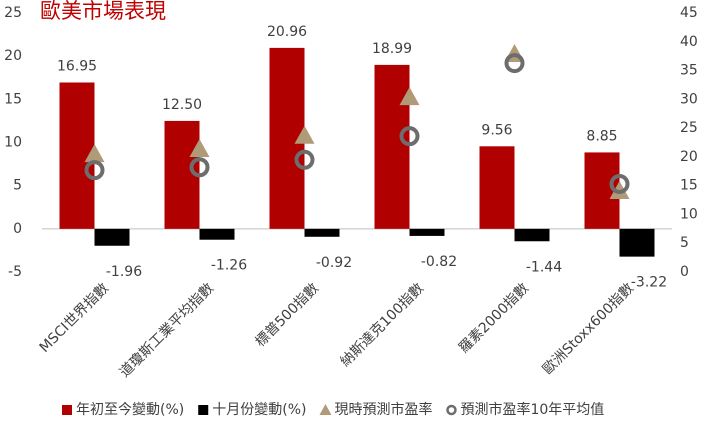 The height and width of the screenshot is (421, 708). What do you see at coordinates (182, 105) in the screenshot?
I see `data-label: 12.50` at bounding box center [182, 105].